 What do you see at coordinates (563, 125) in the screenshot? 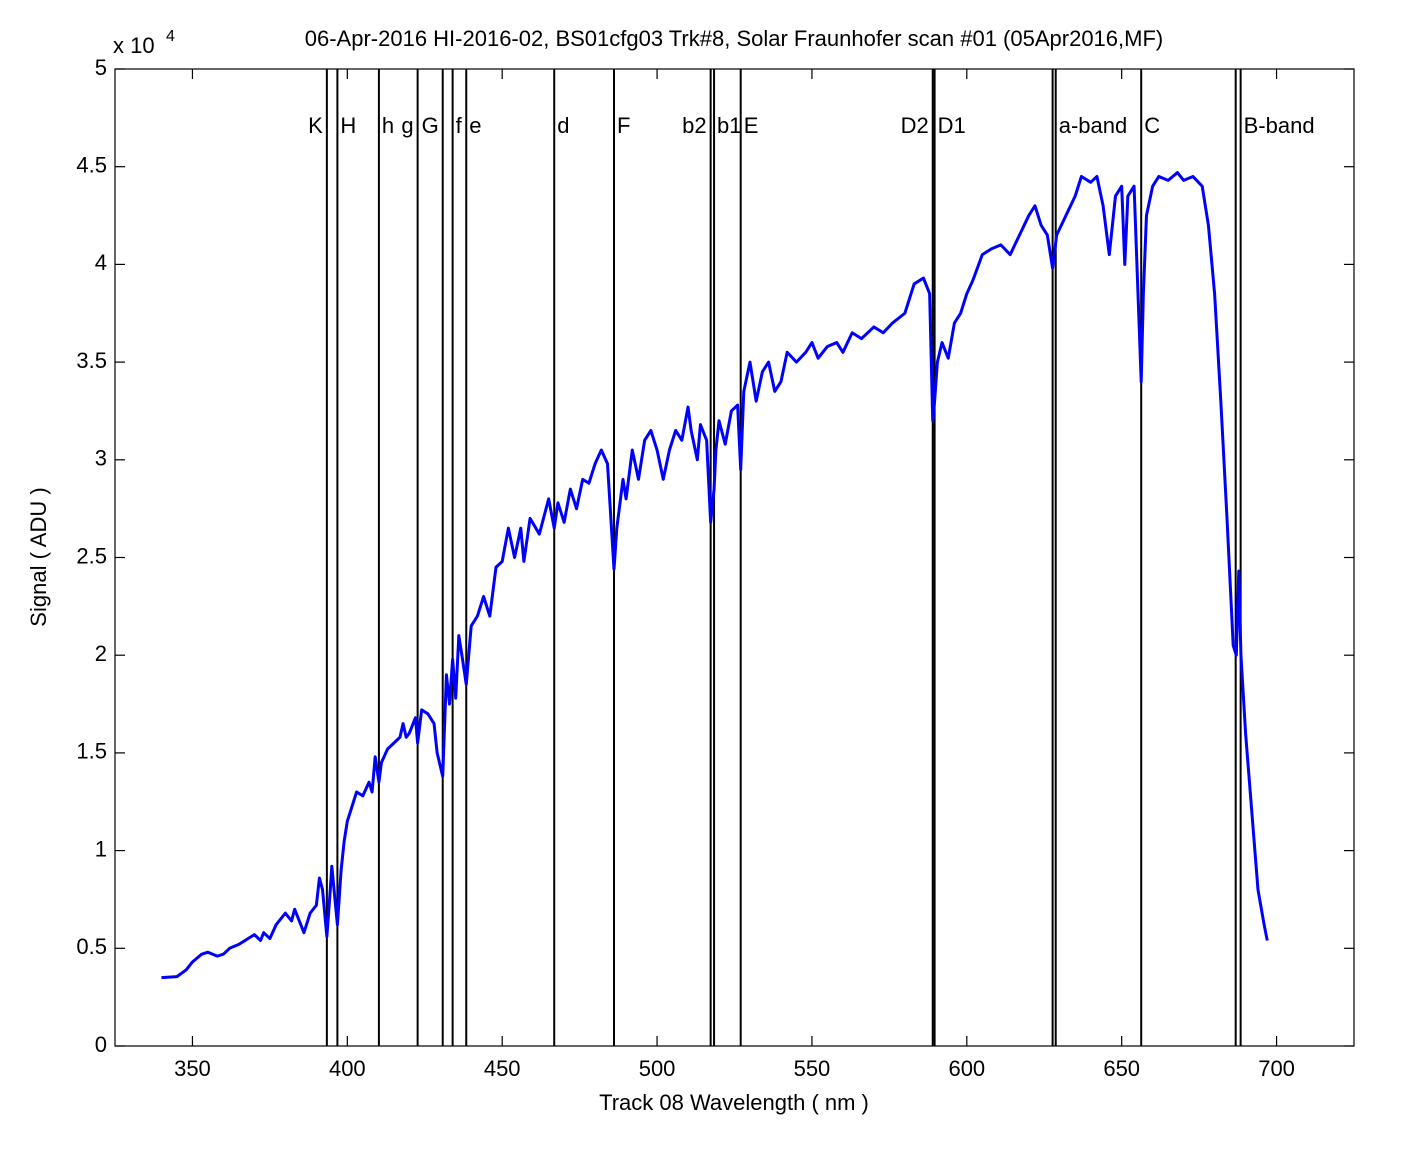
I see `fraunhofer-label: d` at bounding box center [563, 125].